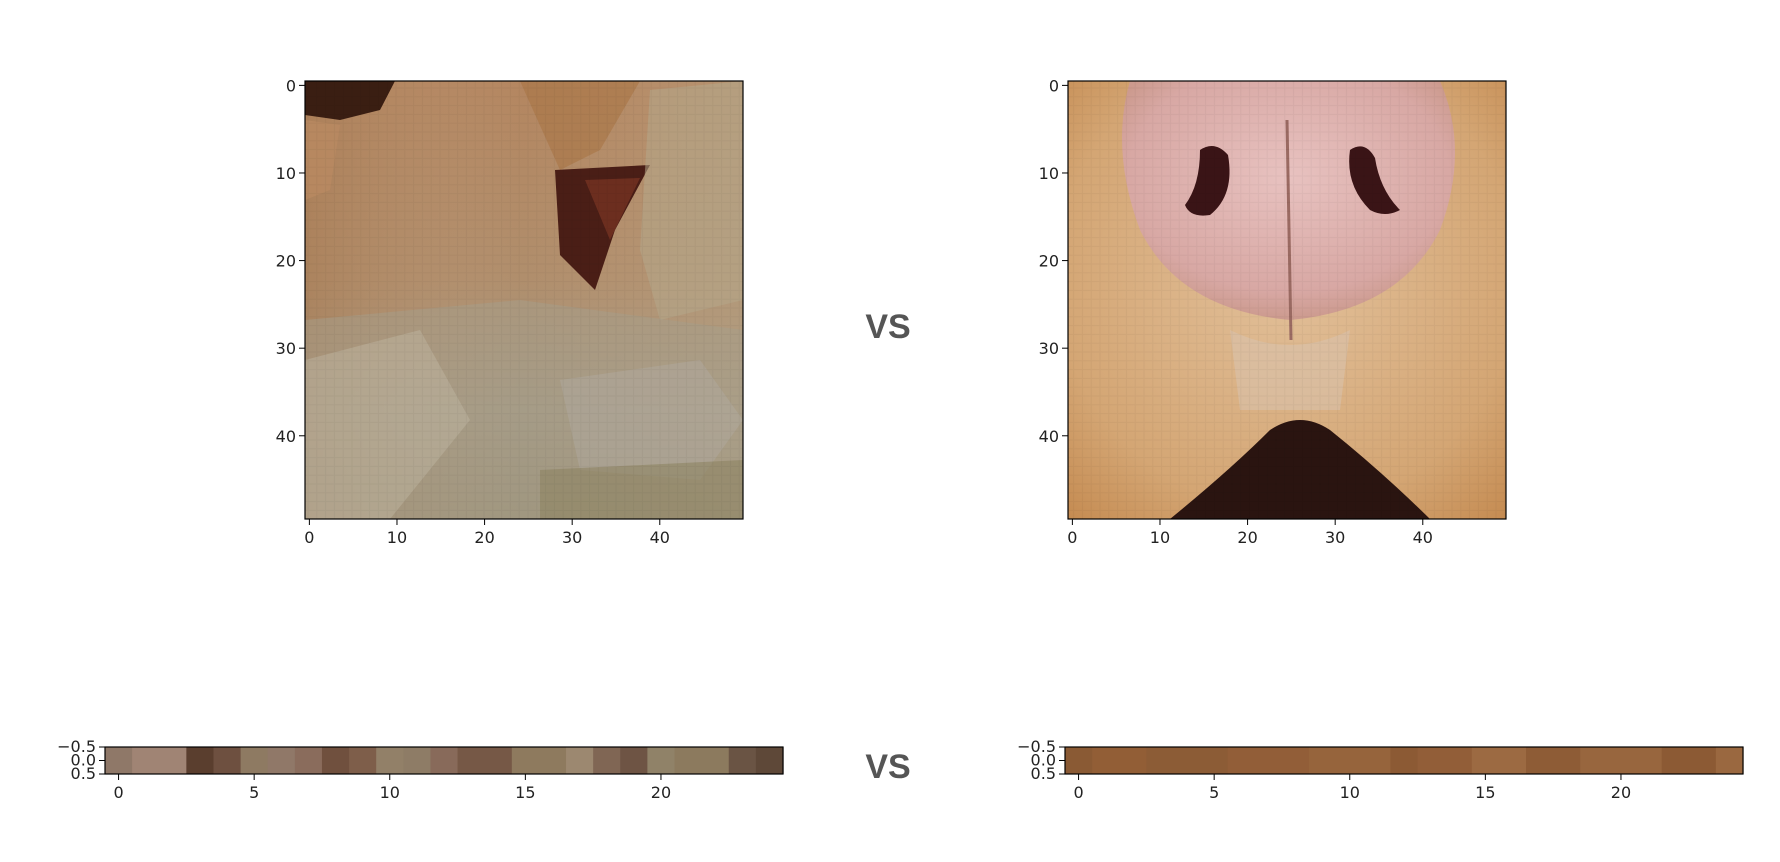  I want to click on cat-x-ticks: 0 10 20 30 40, so click(487, 533).